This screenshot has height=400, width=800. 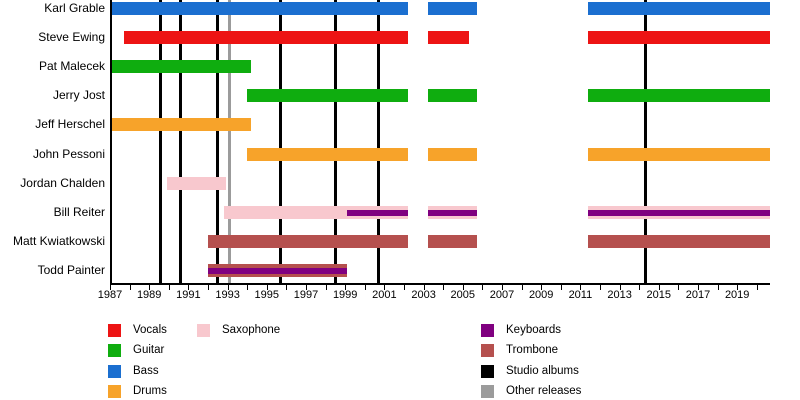 What do you see at coordinates (71, 270) in the screenshot?
I see `member-label: Todd Painter` at bounding box center [71, 270].